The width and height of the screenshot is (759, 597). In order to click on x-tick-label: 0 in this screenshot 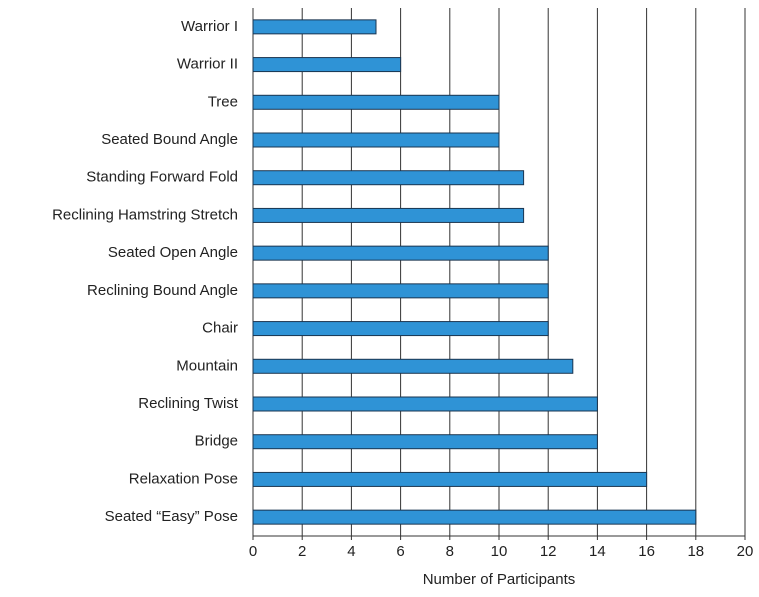, I will do `click(253, 551)`.